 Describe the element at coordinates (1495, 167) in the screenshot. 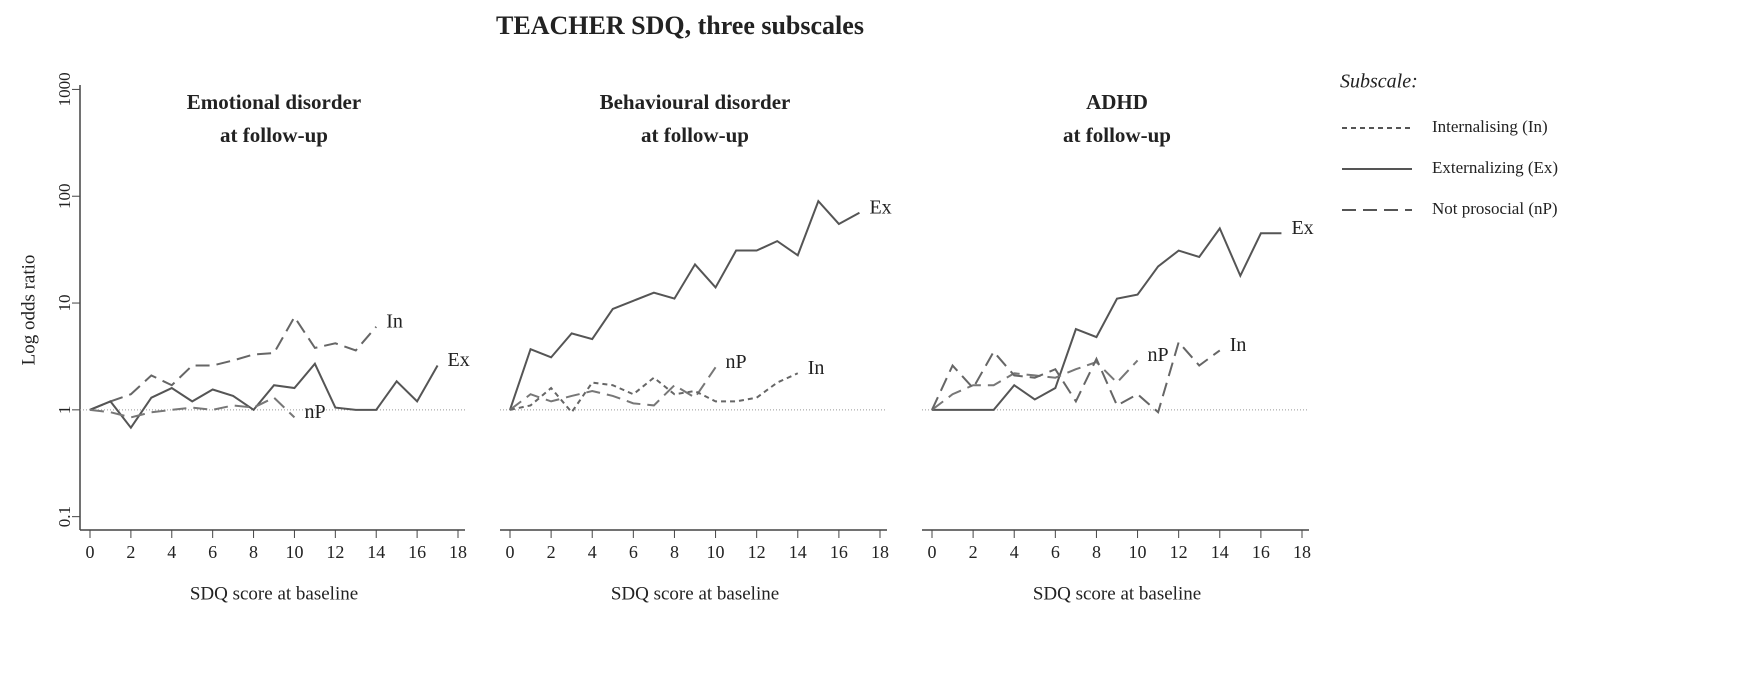

I see `legend-label: Externalizing (Ex)` at that location.